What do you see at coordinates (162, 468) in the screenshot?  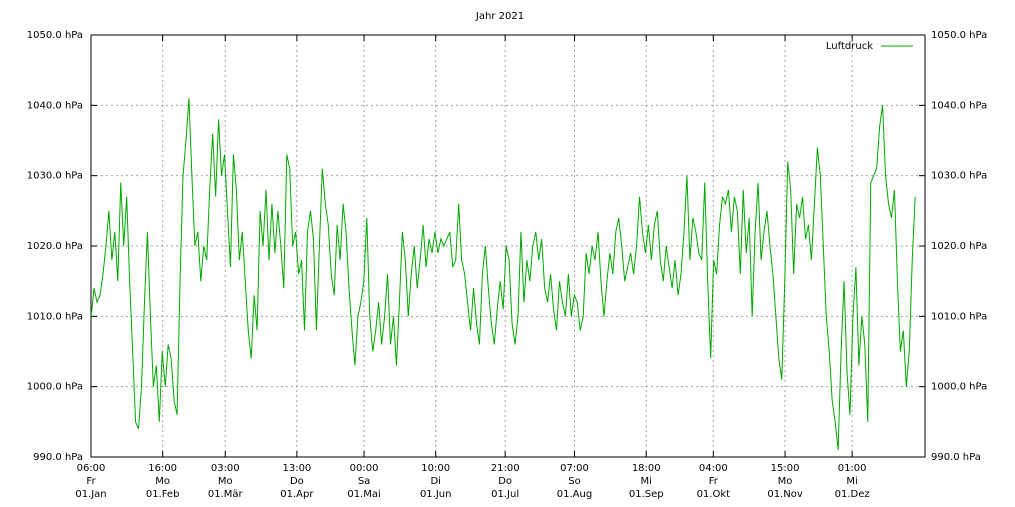 I see `x-tick-label: 16:00` at bounding box center [162, 468].